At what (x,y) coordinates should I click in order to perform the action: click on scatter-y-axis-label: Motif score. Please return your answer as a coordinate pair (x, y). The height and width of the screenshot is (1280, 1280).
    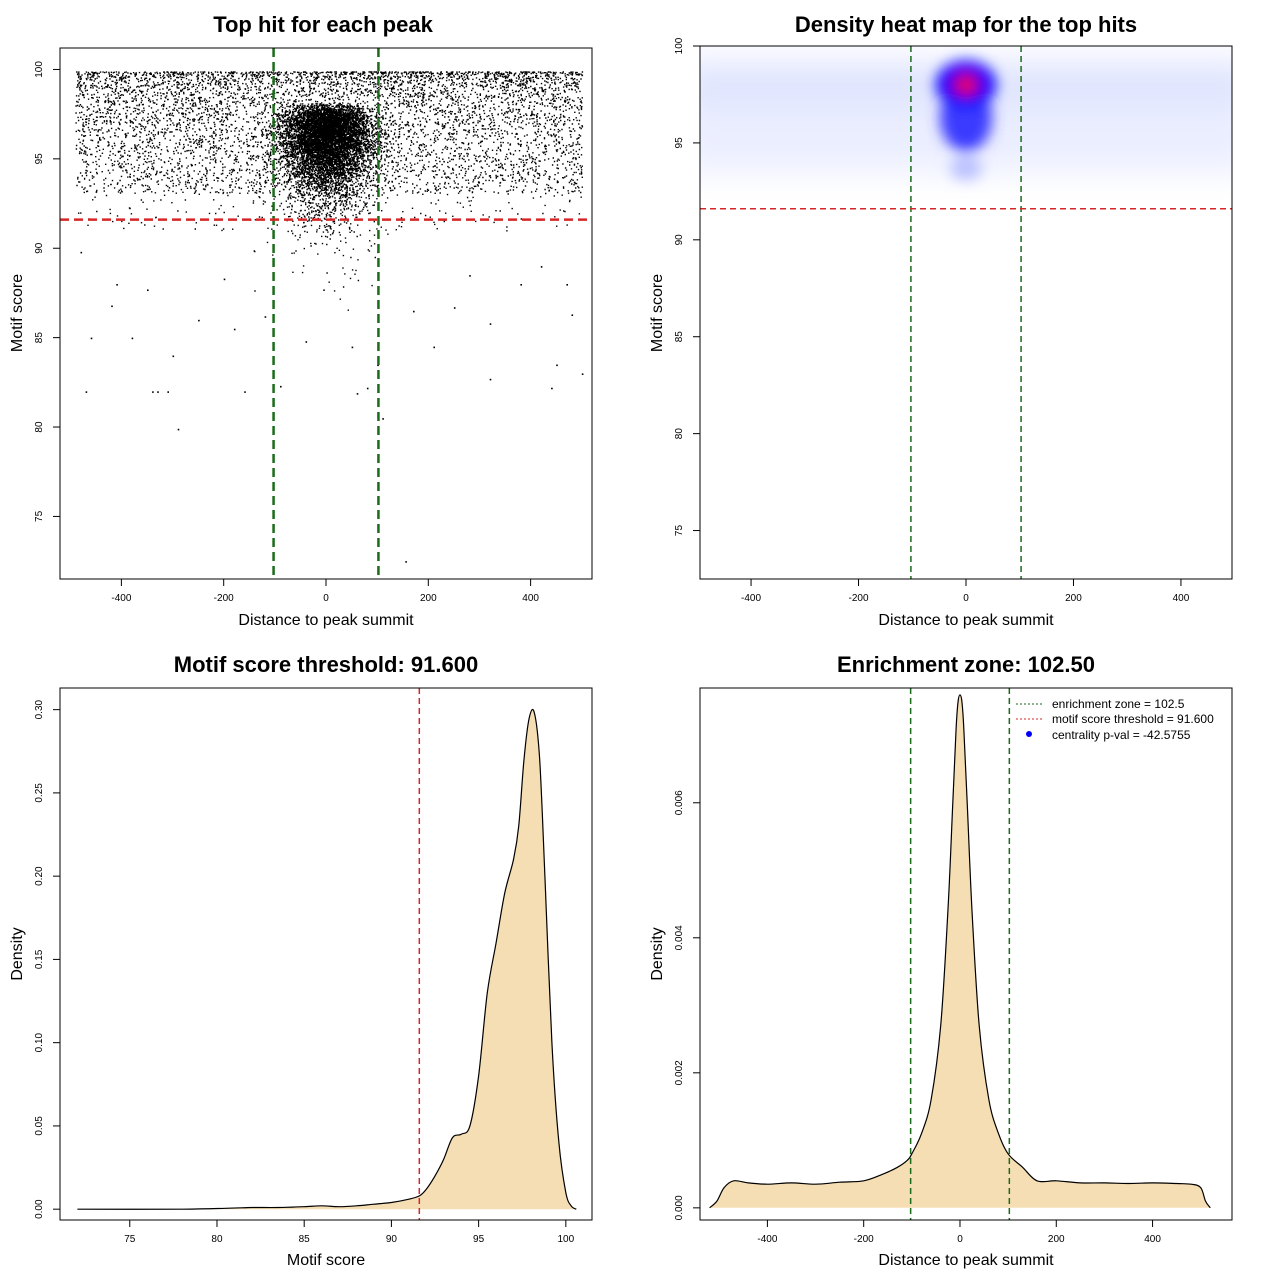
    Looking at the image, I should click on (17, 313).